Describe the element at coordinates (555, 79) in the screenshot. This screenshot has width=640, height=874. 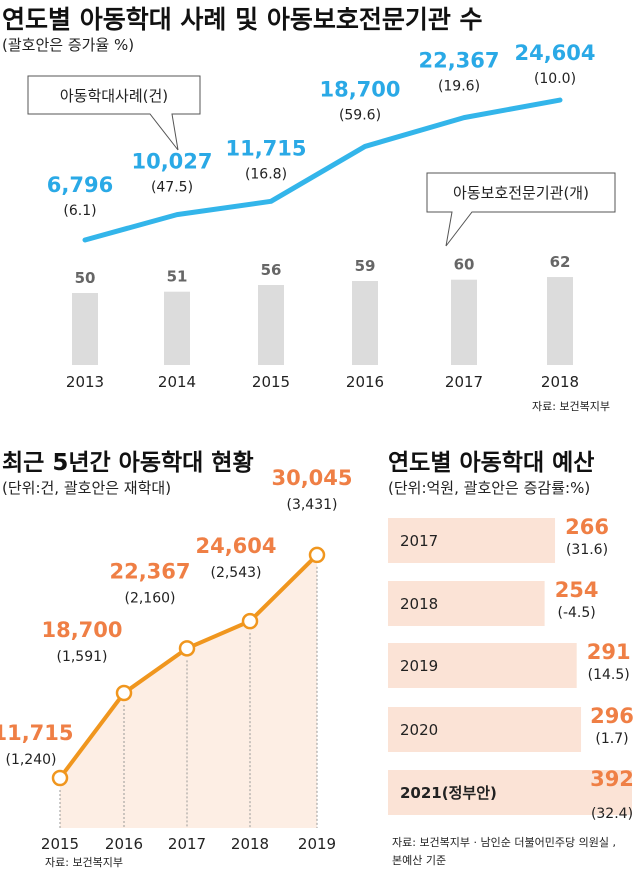
I see `growth-label: (10.0)` at that location.